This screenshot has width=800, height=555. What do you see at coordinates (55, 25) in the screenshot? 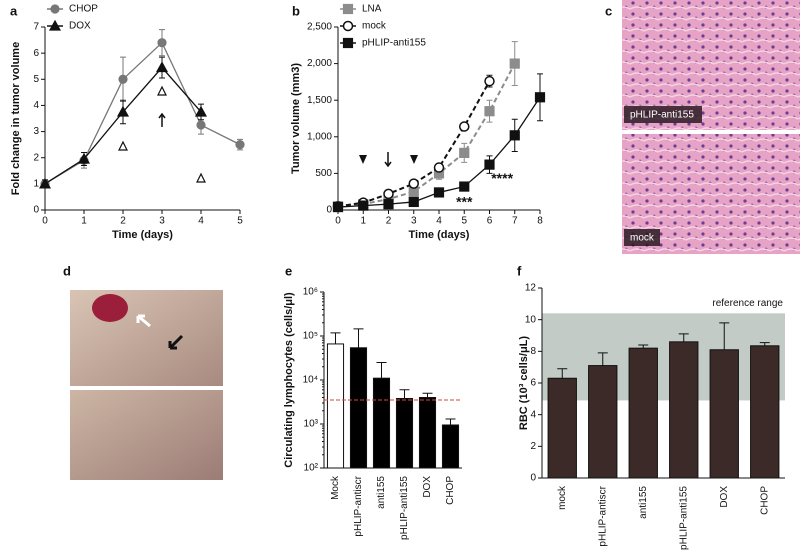
I see `legend-marker` at bounding box center [55, 25].